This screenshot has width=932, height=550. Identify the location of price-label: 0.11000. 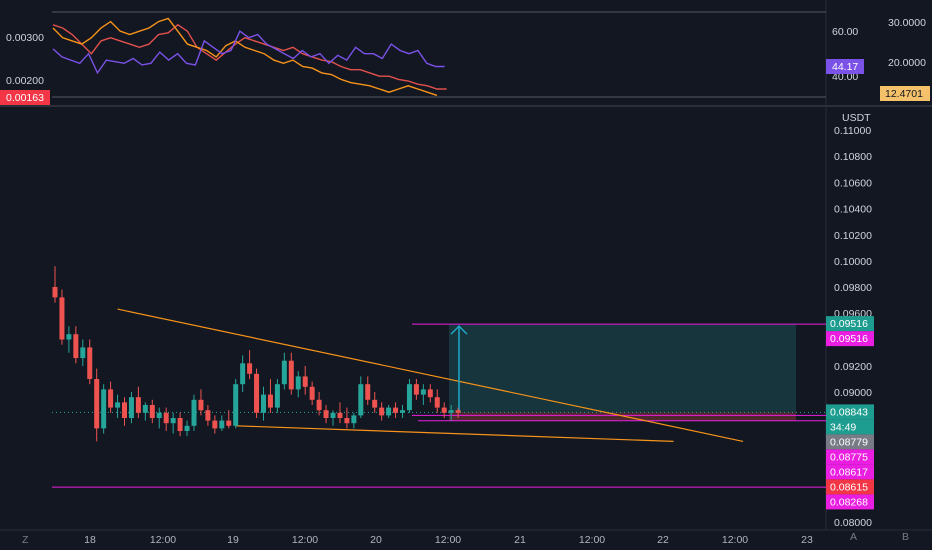
(852, 131).